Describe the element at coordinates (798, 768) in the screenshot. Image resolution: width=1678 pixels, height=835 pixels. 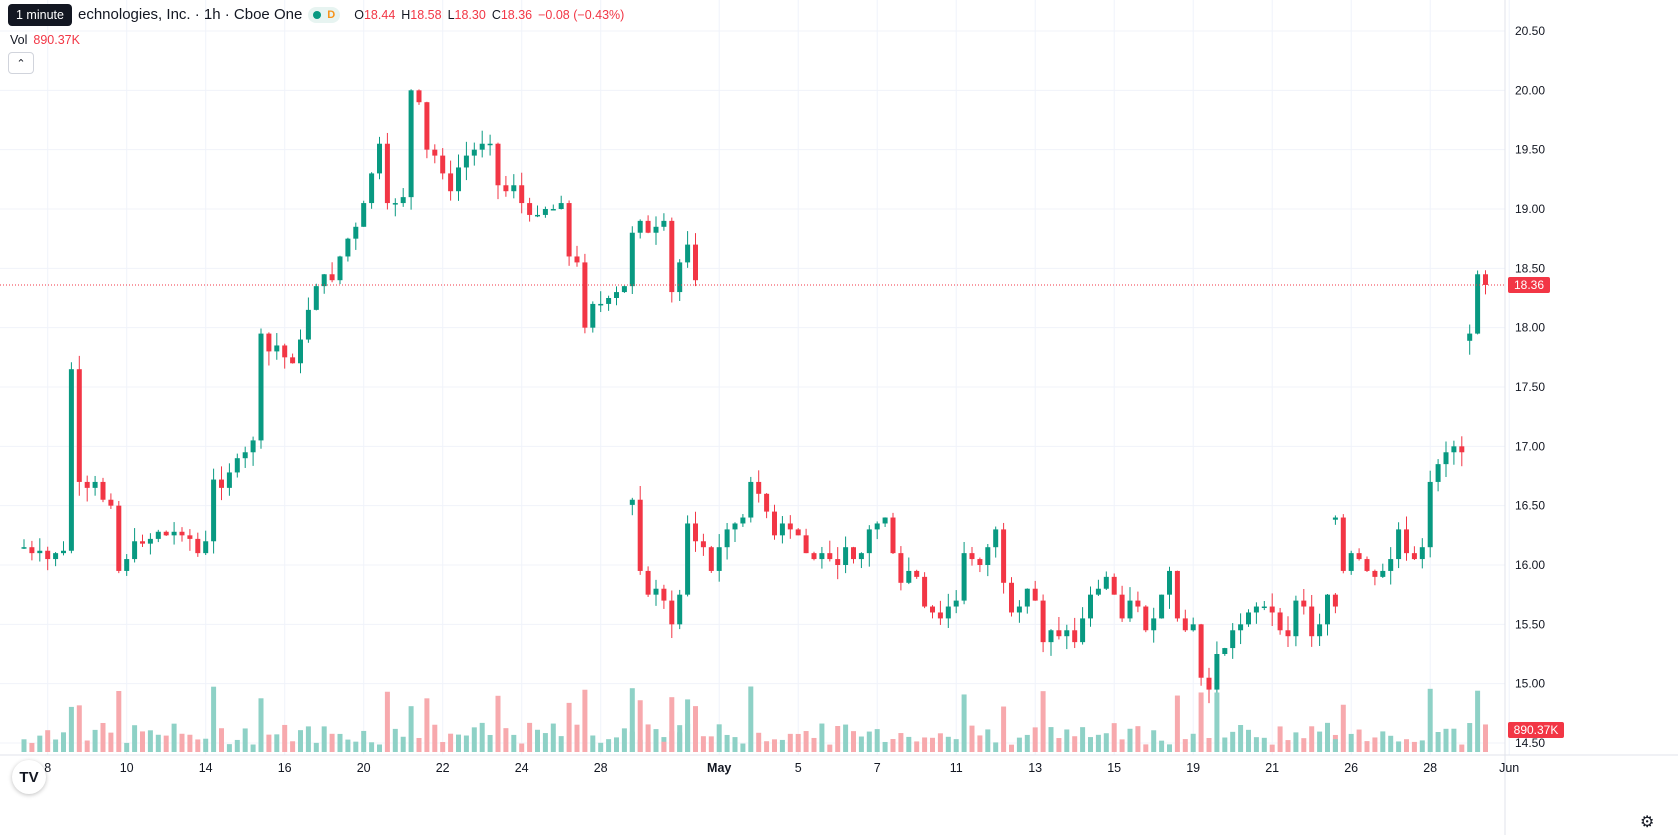
I see `time-tick-label: 5` at that location.